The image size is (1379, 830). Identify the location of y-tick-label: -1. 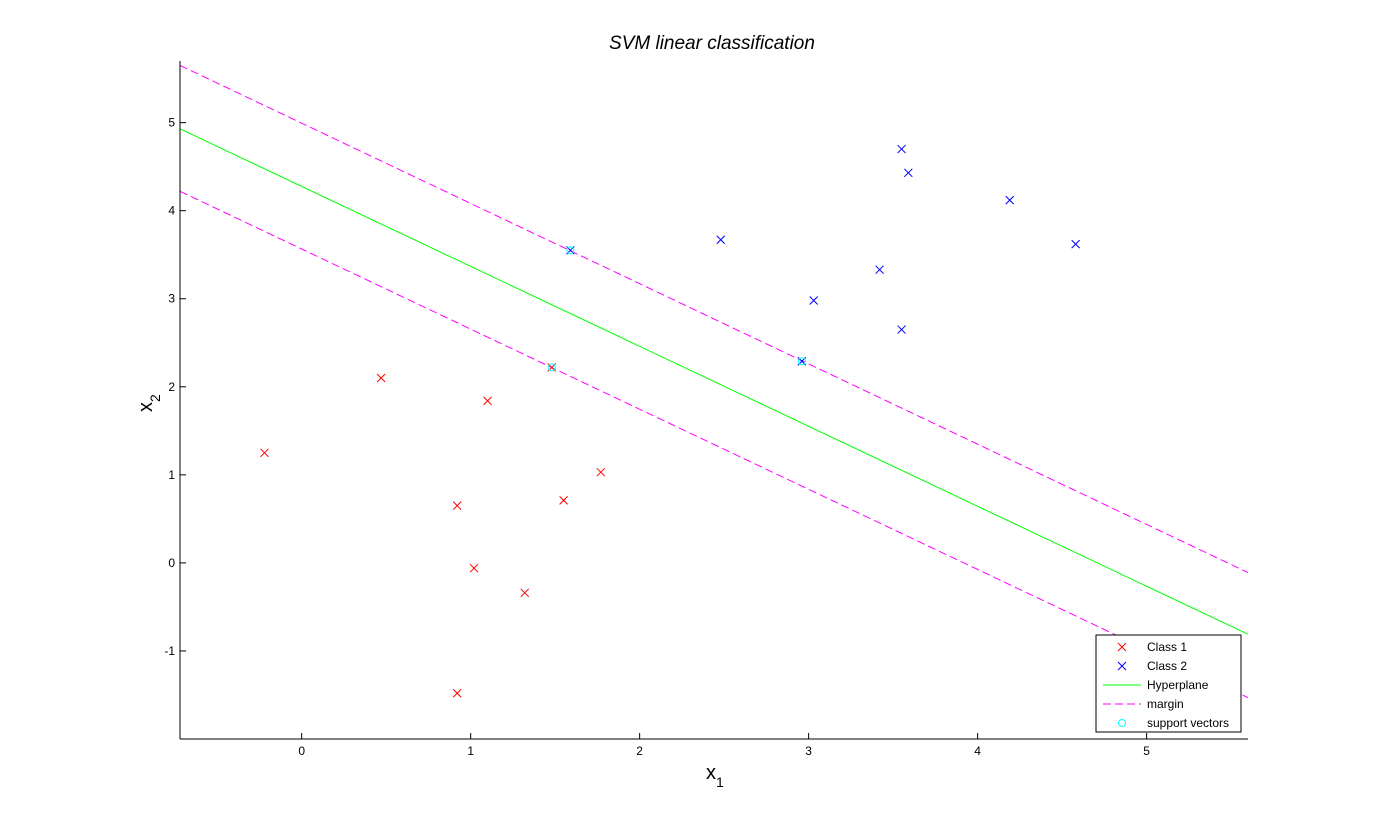
(169, 651).